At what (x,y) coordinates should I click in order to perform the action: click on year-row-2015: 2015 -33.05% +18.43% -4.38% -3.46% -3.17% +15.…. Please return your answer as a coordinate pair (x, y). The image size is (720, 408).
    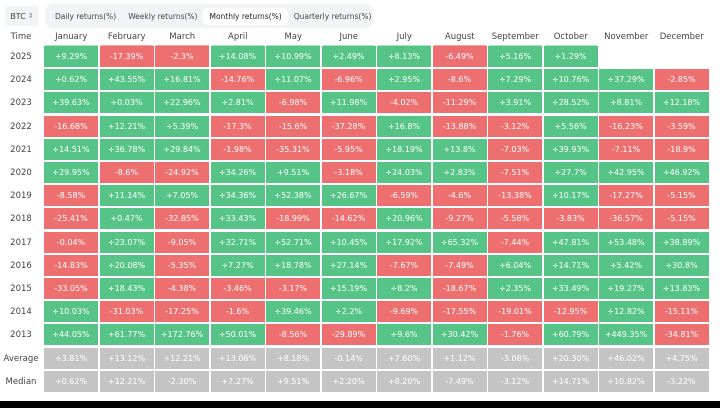
    Looking at the image, I should click on (360, 289).